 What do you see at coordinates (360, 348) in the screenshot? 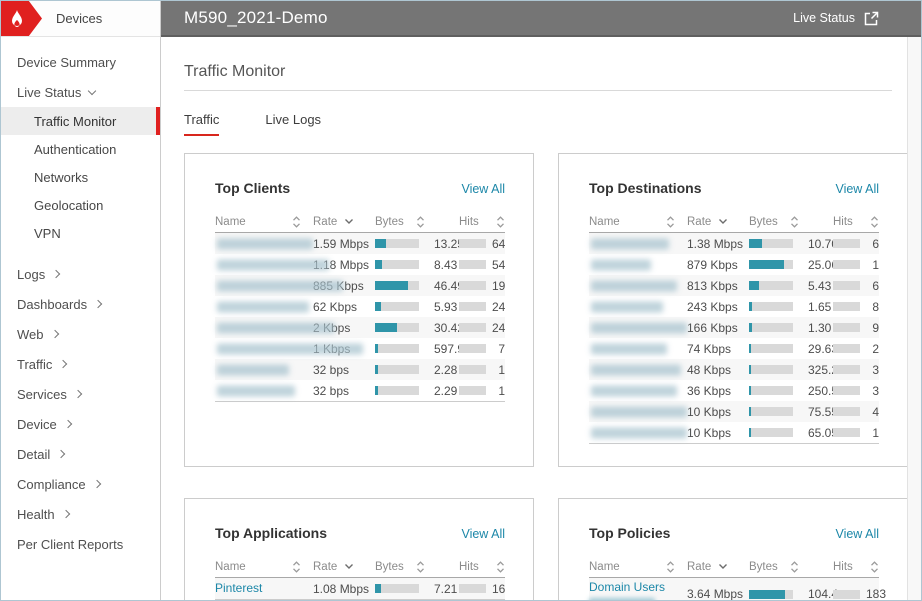
I see `table-row: 1 Kbps 597.9 7` at bounding box center [360, 348].